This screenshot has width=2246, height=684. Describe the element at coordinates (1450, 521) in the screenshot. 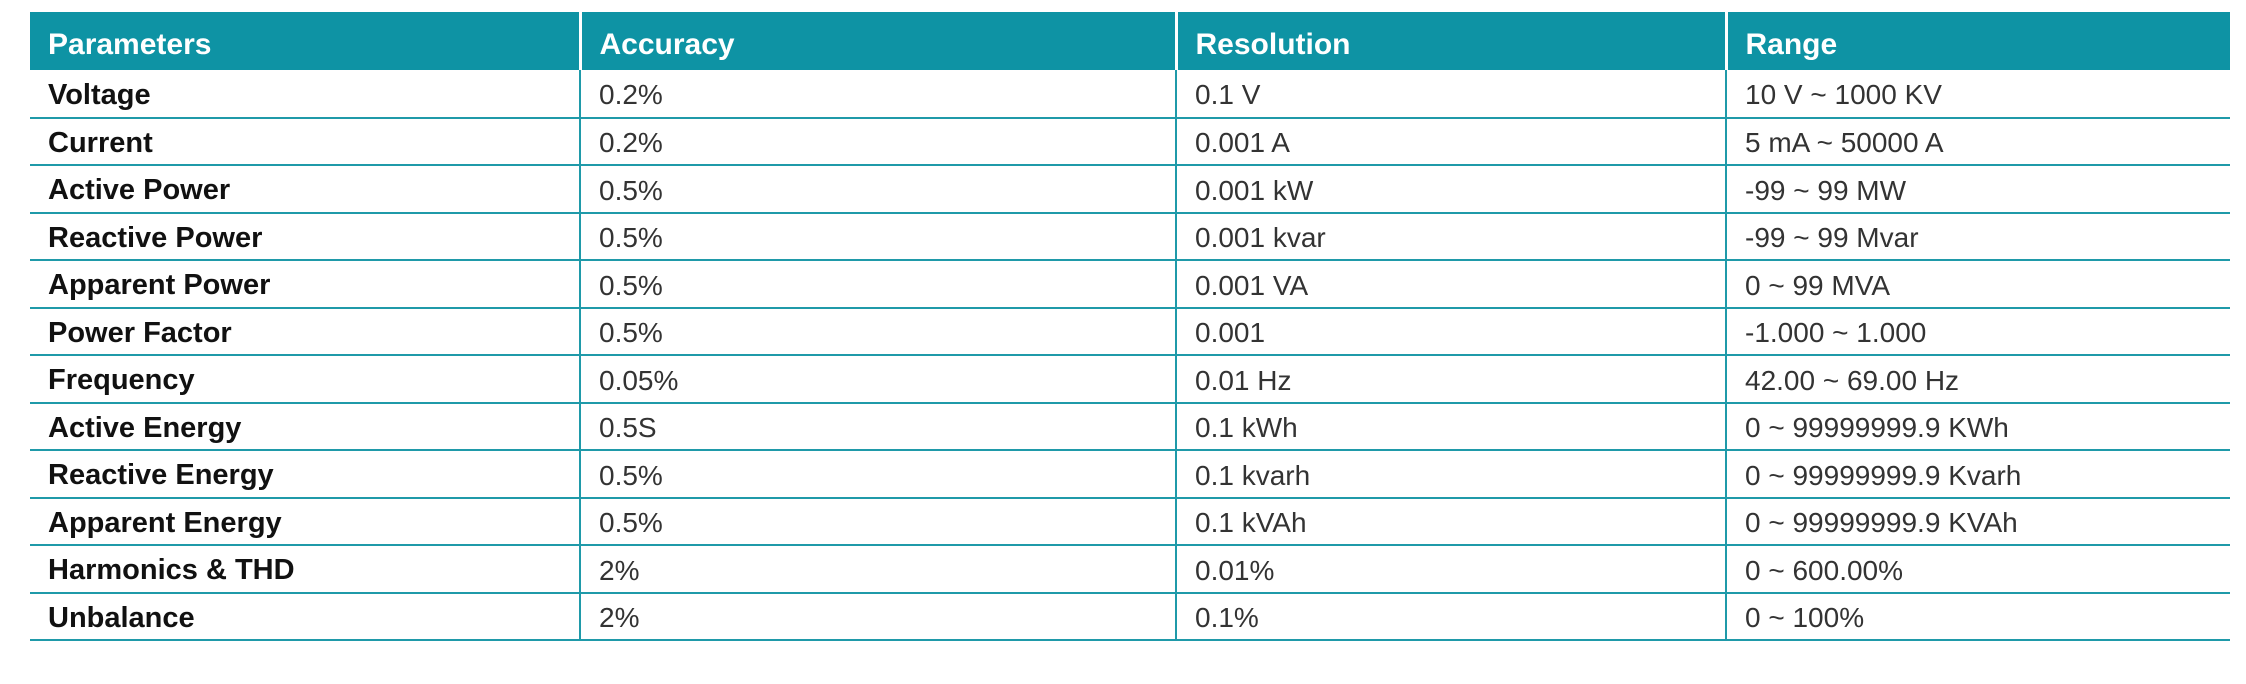

I see `cell-resolution: 0.1 kVAh` at that location.